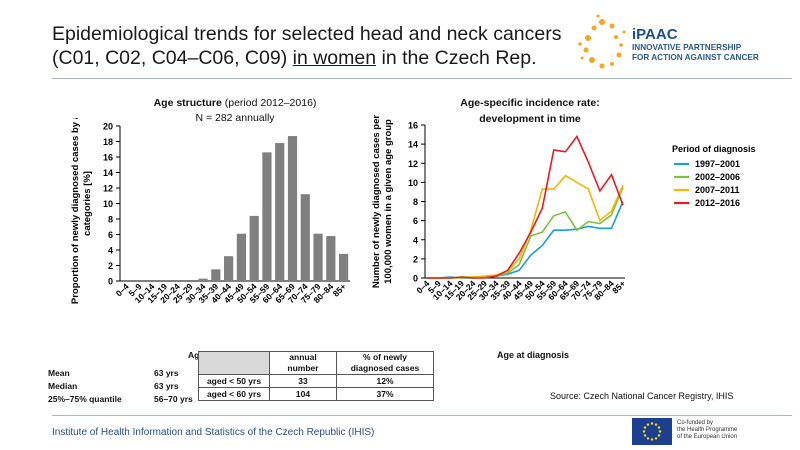 This screenshot has width=800, height=450. I want to click on stat-row-quantile: 25%–75% quantile 56–70 yrs, so click(121, 399).